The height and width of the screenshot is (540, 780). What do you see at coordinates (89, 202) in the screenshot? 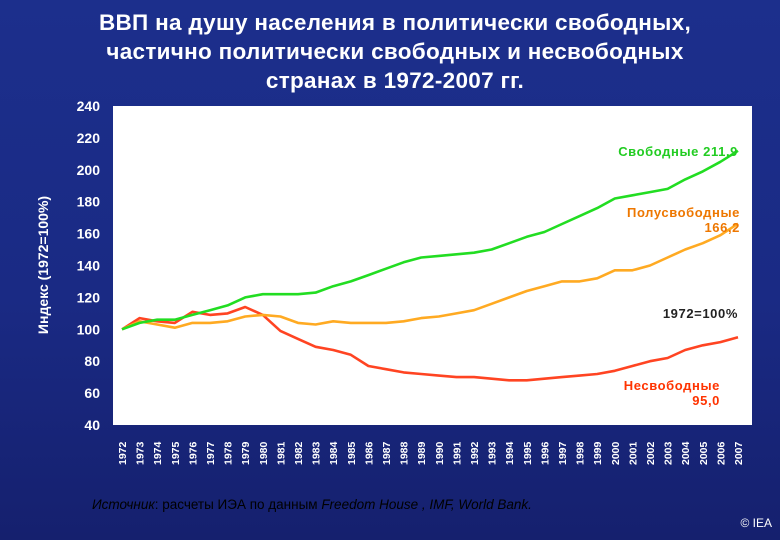
I see `y-tick-label: 180` at bounding box center [89, 202].